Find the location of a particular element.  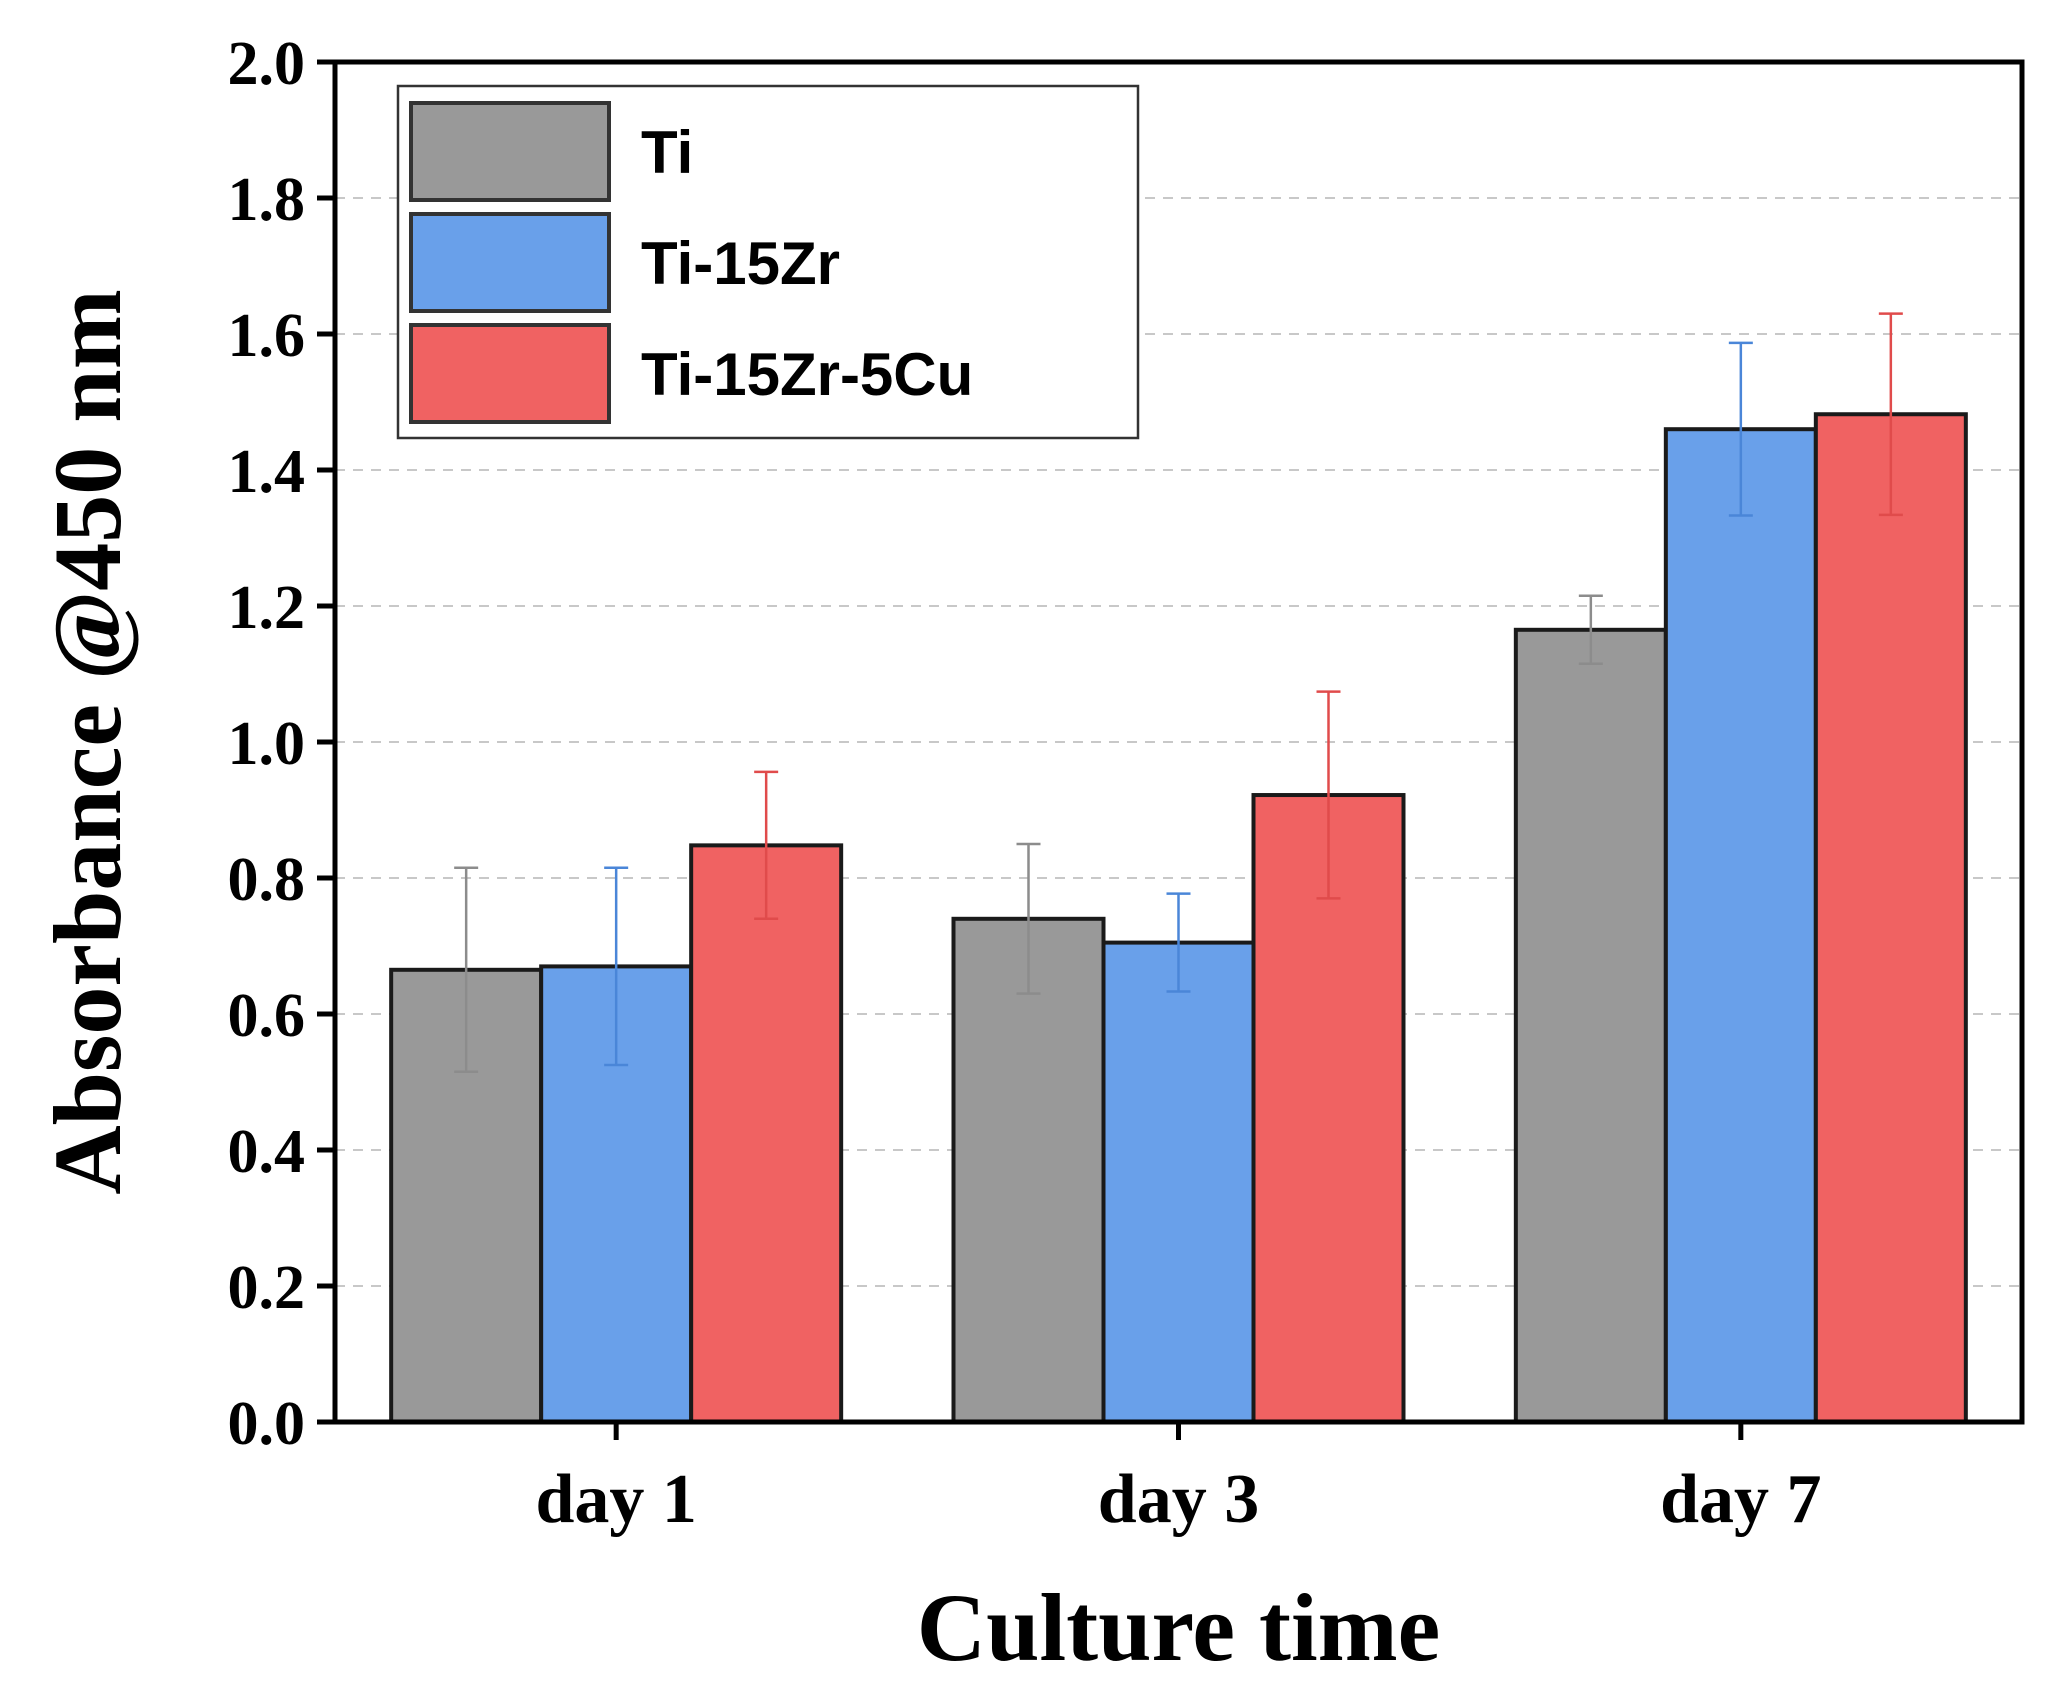

x-axis-title: Culture time is located at coordinates (1178, 1627).